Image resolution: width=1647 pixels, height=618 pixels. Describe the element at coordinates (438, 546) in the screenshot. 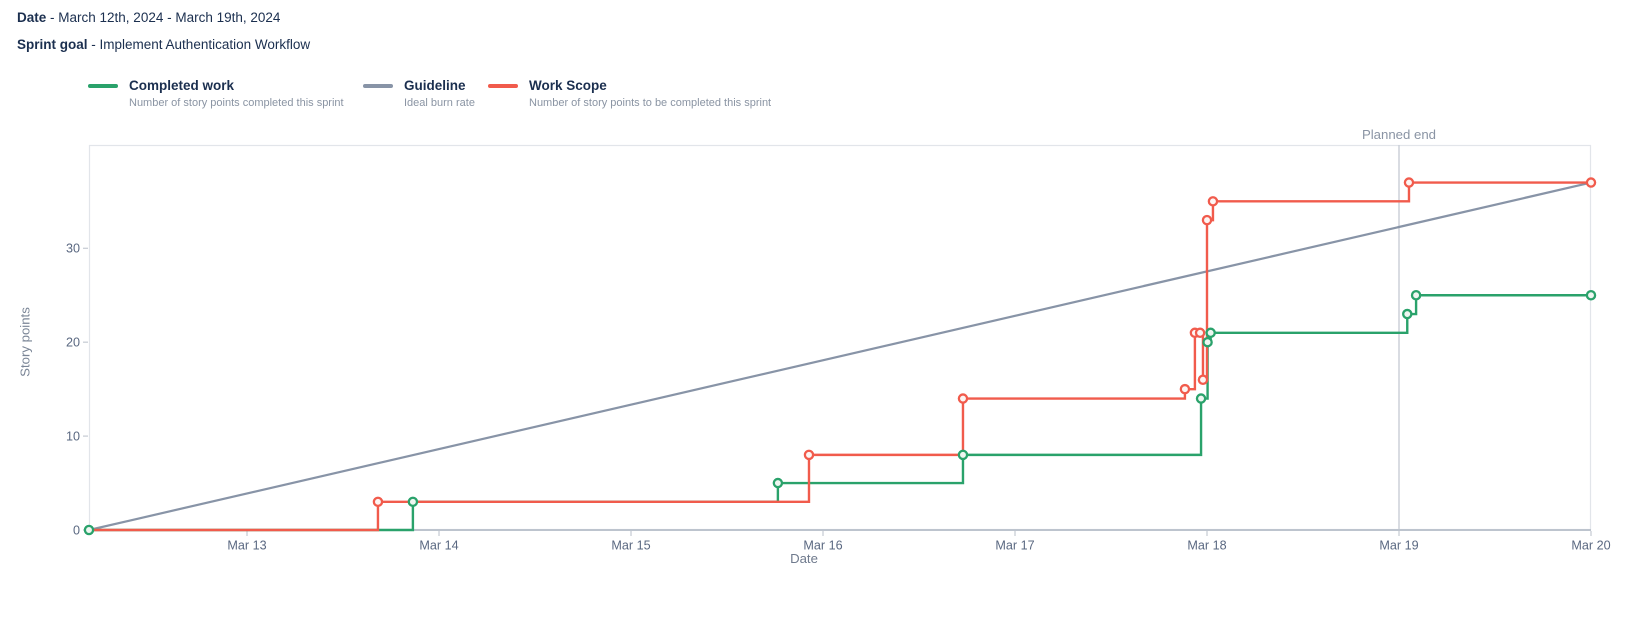

I see `x-tick-label-mar-14: Mar 14` at that location.